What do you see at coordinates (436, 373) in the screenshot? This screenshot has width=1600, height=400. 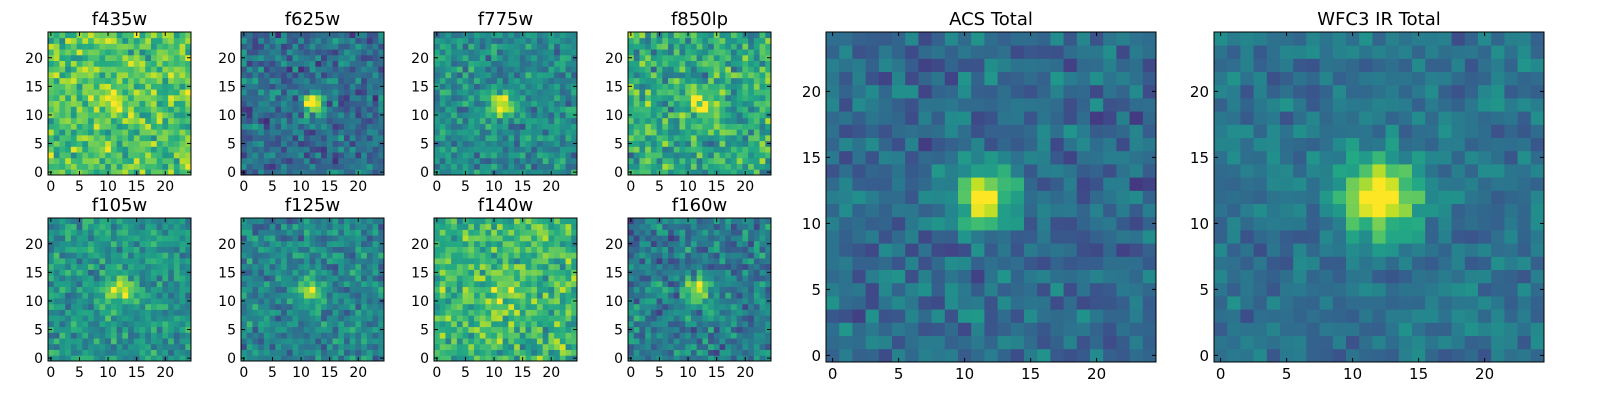 I see `x-tick-label: 0` at bounding box center [436, 373].